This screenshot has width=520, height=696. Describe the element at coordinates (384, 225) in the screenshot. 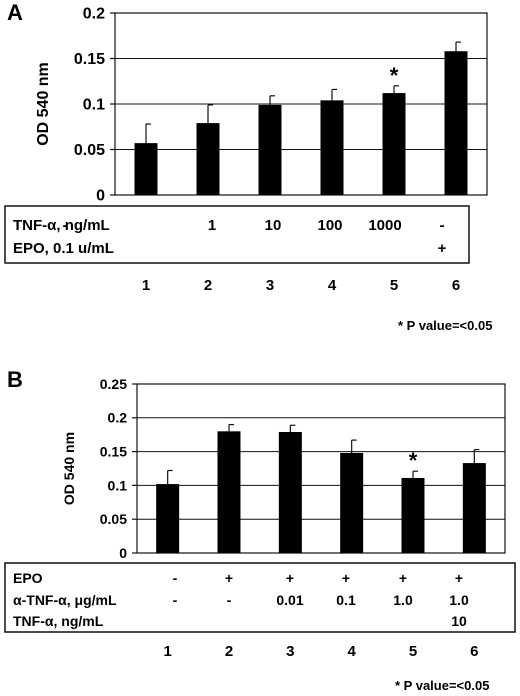

I see `condition-value: 1000` at that location.